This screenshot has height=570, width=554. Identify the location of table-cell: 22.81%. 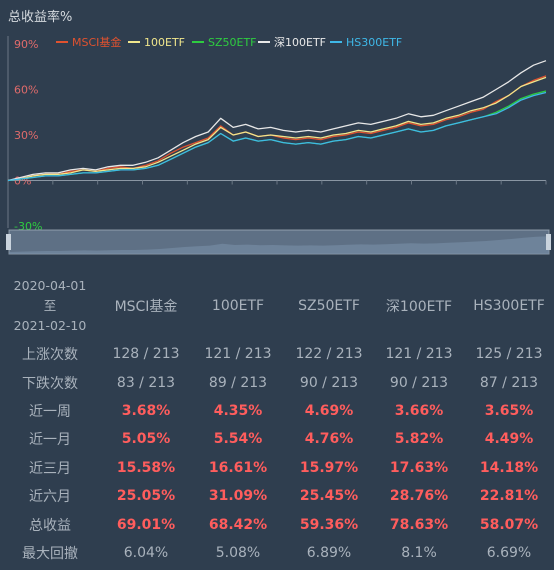
(509, 496).